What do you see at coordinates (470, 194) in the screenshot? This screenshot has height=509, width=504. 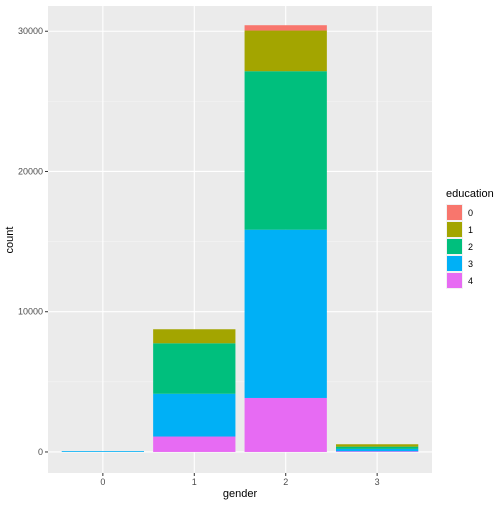 I see `legend-title: education` at bounding box center [470, 194].